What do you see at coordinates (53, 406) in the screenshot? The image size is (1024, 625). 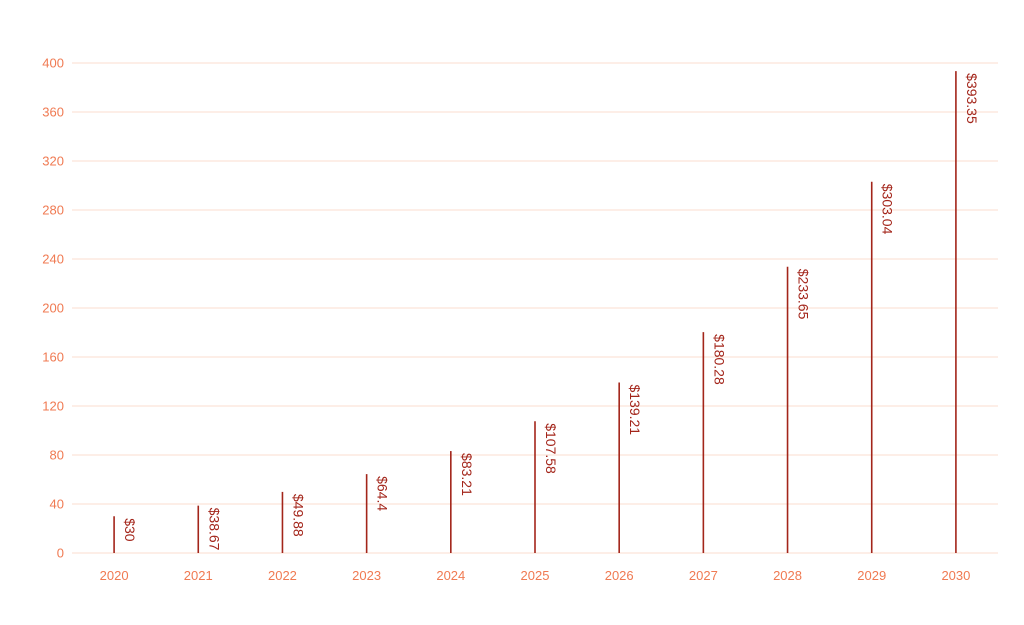 I see `y-tick-label: 120` at bounding box center [53, 406].